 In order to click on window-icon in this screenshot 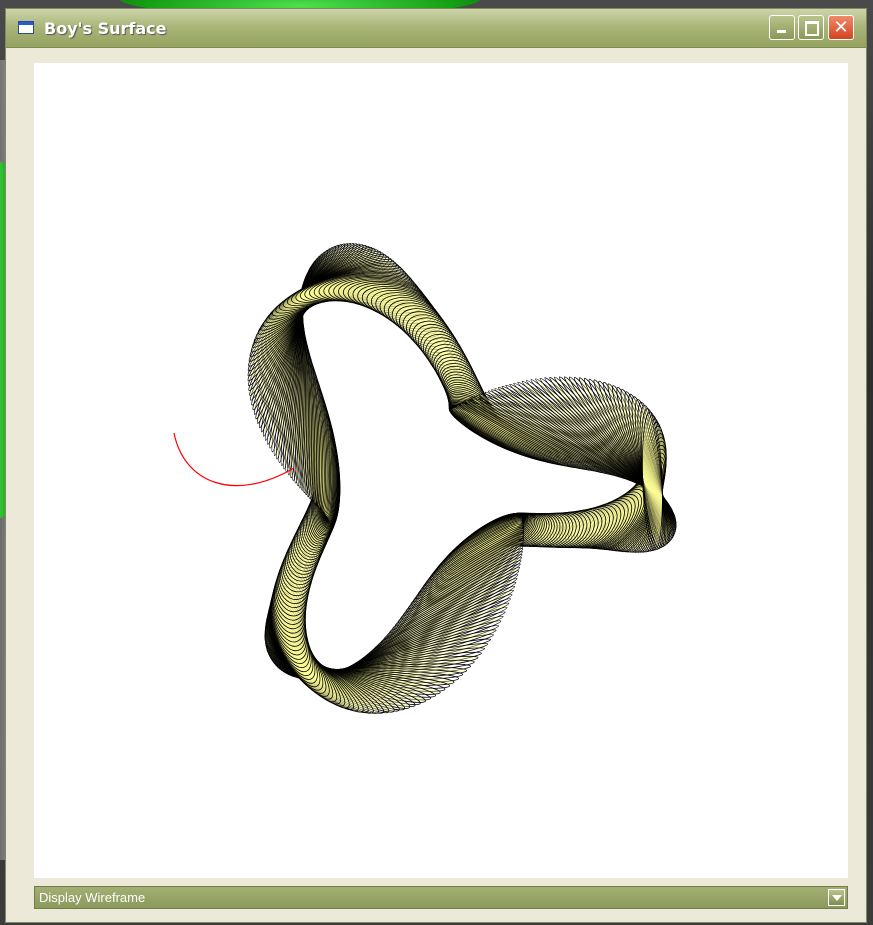, I will do `click(26, 27)`.